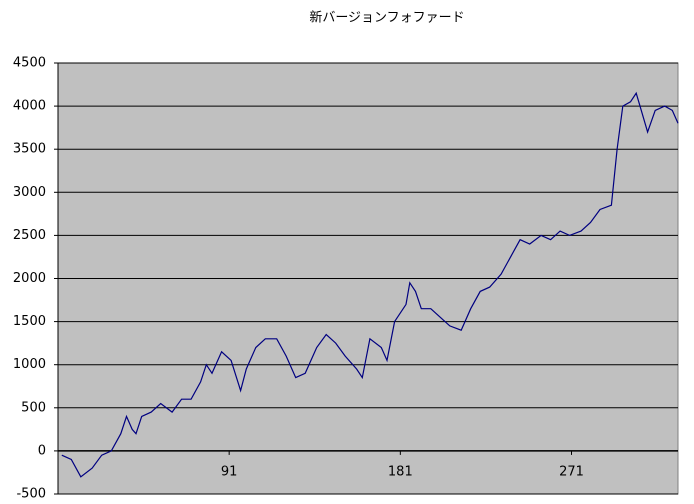 This screenshot has height=504, width=694. What do you see at coordinates (29, 321) in the screenshot?
I see `y-tick-label: 1500` at bounding box center [29, 321].